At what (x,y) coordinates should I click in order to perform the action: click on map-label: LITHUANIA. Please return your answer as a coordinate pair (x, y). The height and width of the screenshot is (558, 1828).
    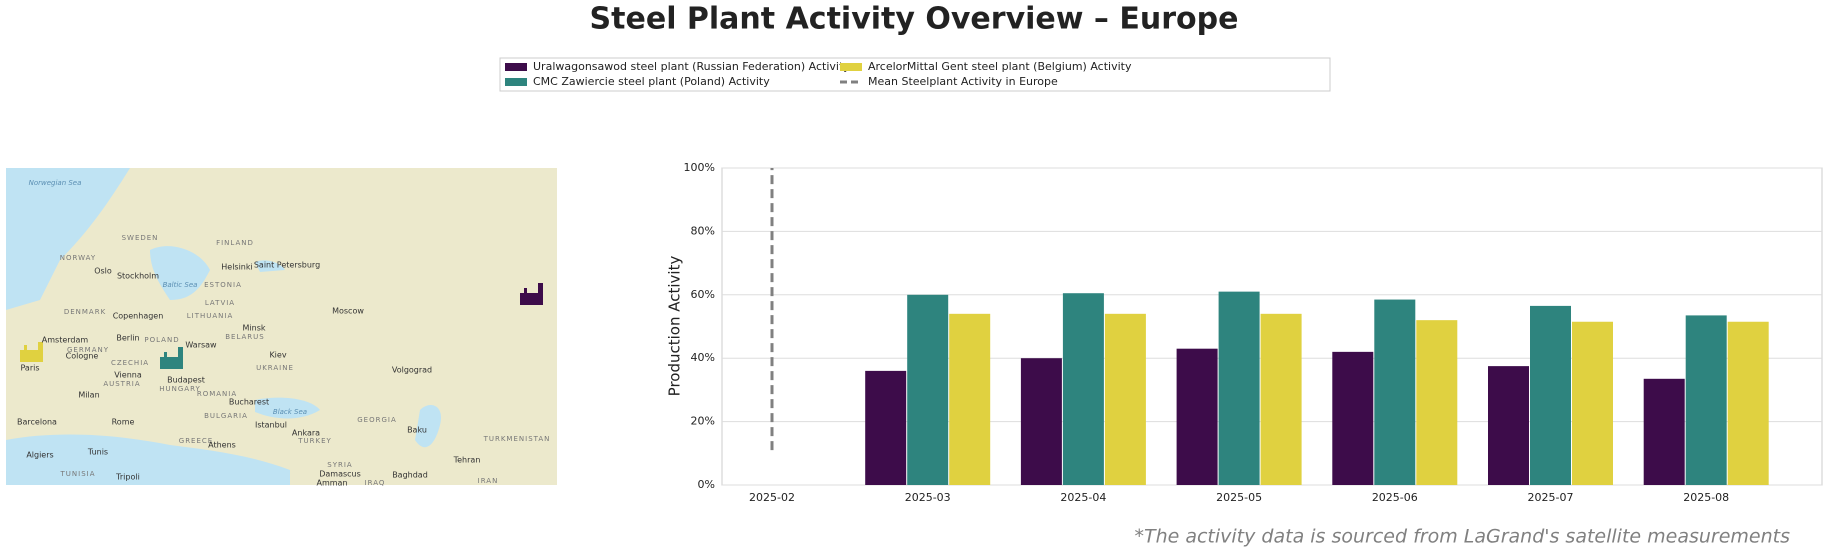
    Looking at the image, I should click on (210, 316).